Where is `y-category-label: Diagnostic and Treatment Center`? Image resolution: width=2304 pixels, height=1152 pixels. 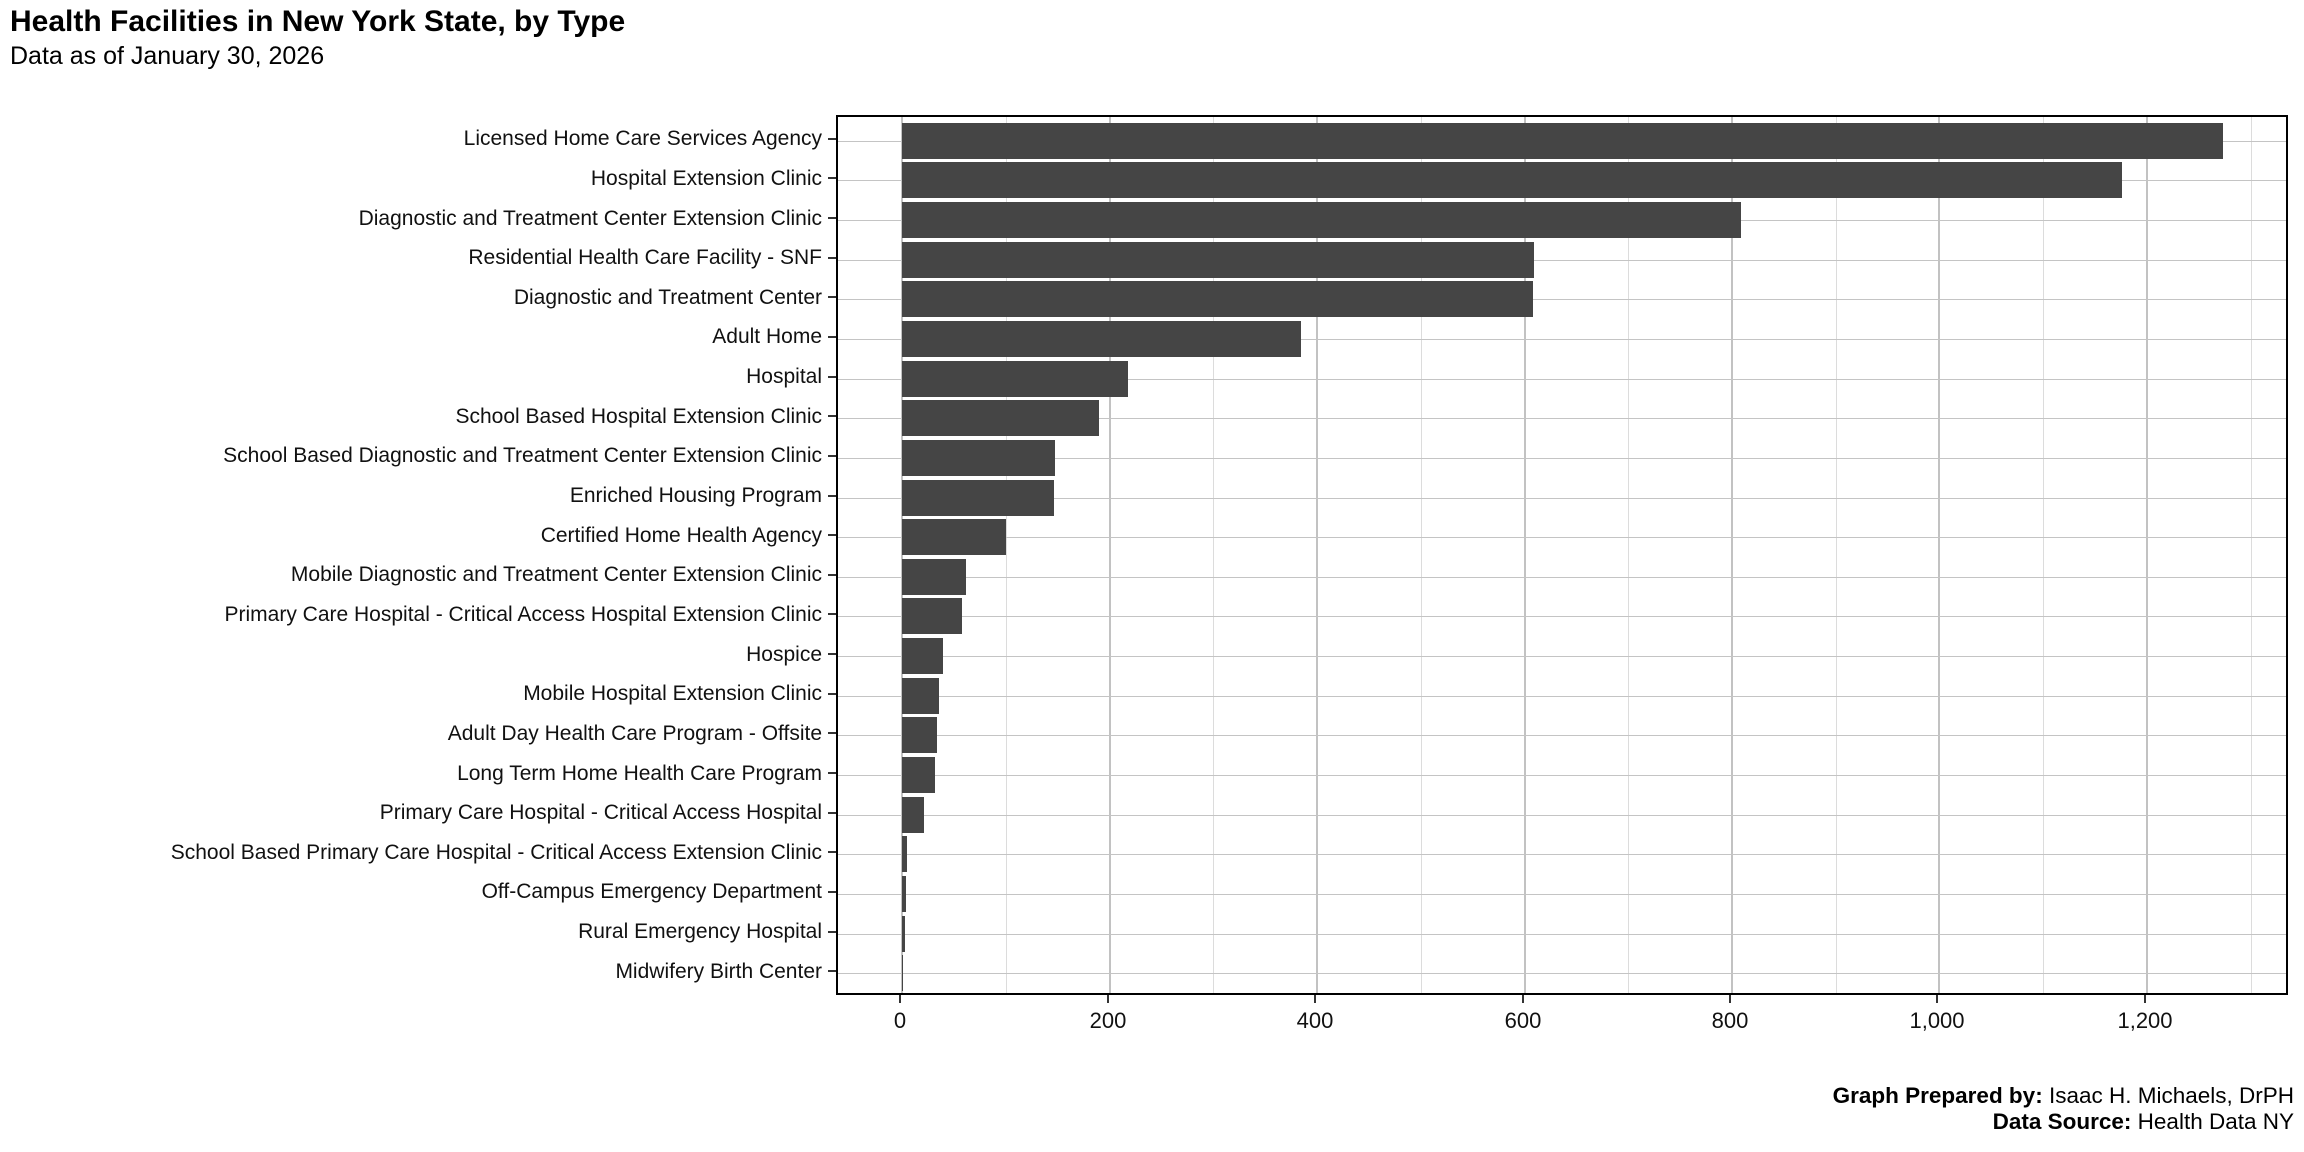 y-category-label: Diagnostic and Treatment Center is located at coordinates (667, 297).